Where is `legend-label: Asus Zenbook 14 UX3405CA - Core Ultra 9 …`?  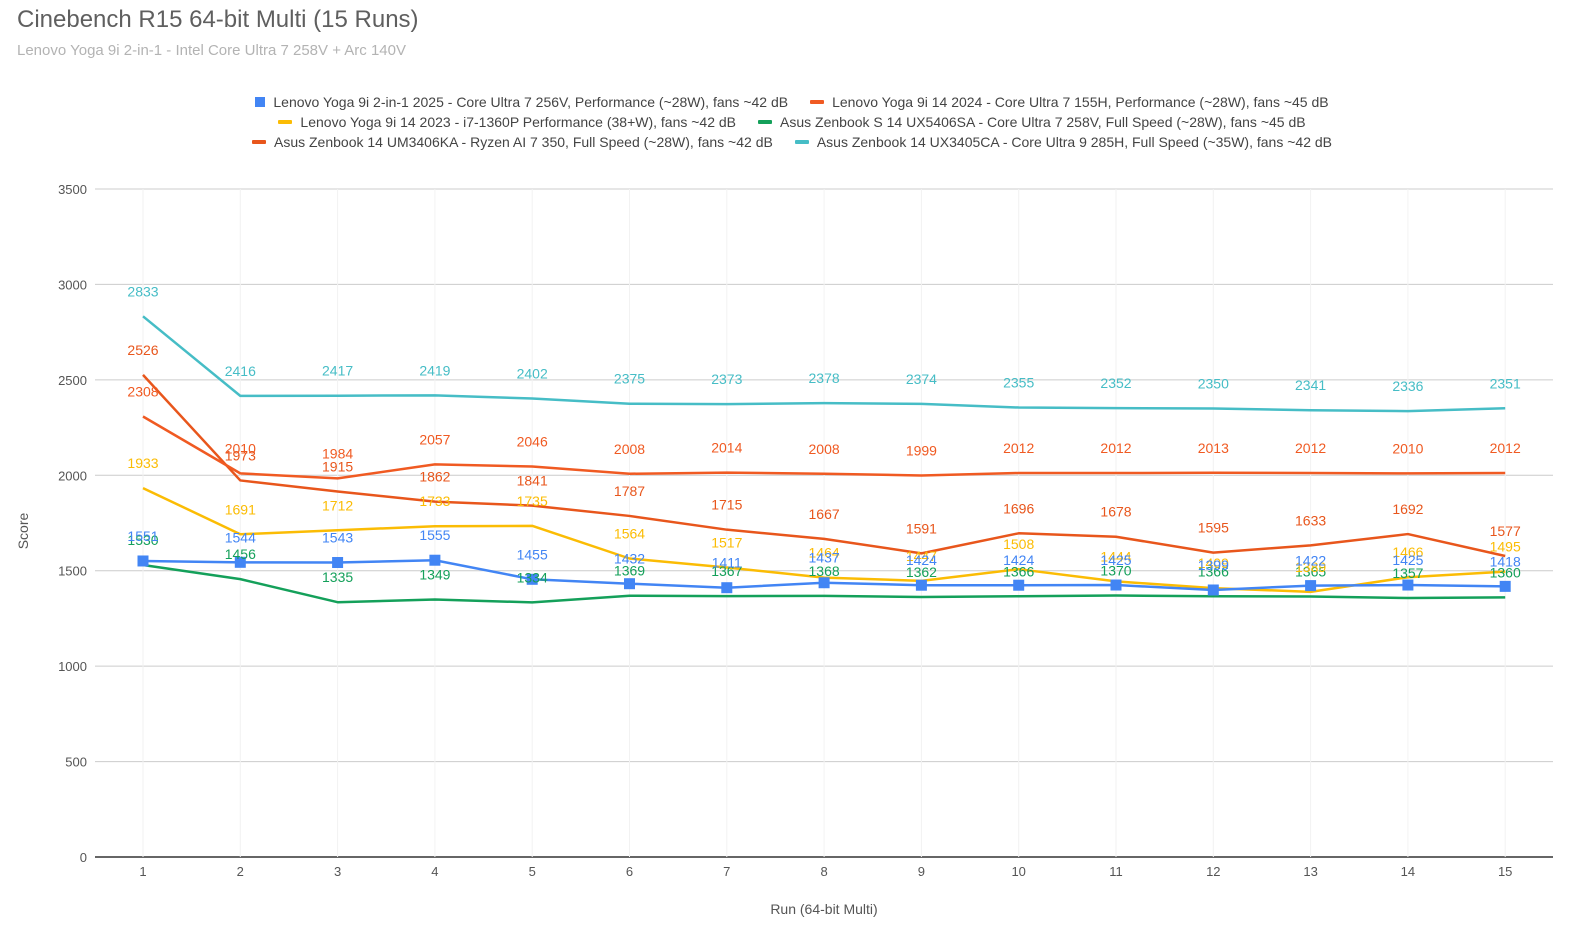 legend-label: Asus Zenbook 14 UX3405CA - Core Ultra 9 … is located at coordinates (1074, 142).